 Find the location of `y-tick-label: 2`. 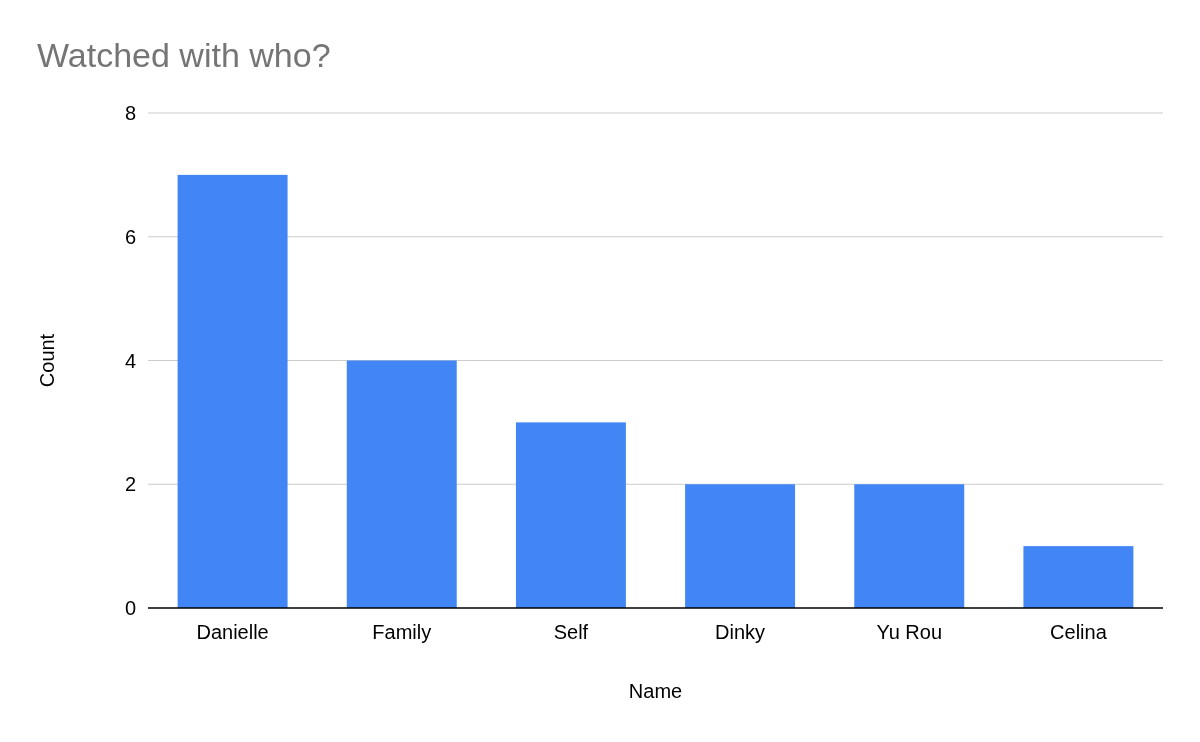

y-tick-label: 2 is located at coordinates (130, 484).